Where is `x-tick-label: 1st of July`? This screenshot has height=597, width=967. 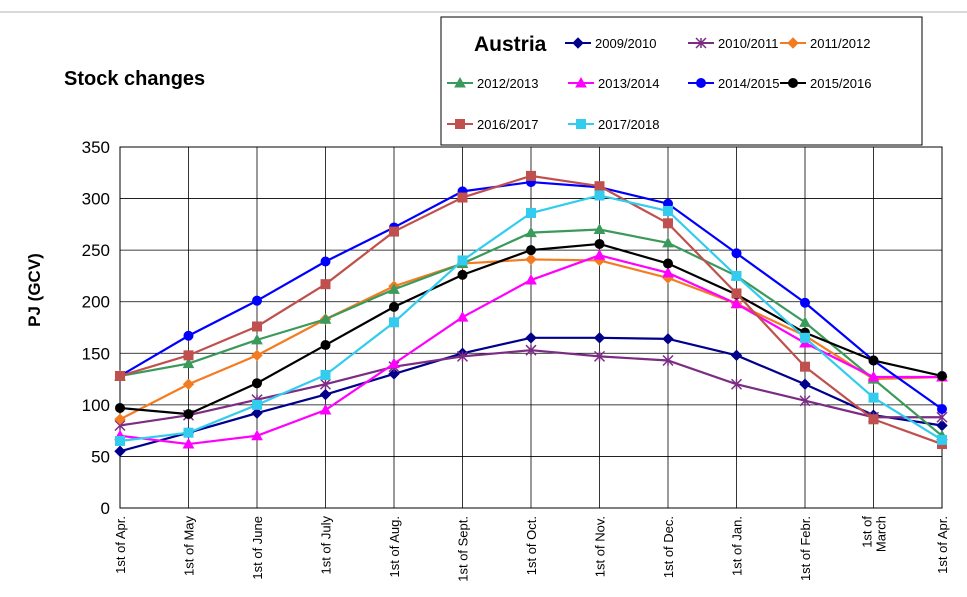
x-tick-label: 1st of July is located at coordinates (326, 545).